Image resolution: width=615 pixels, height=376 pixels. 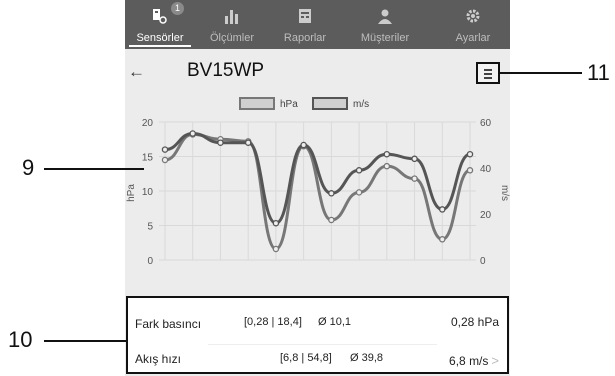 I want to click on nav-label: Raporlar, so click(x=305, y=38).